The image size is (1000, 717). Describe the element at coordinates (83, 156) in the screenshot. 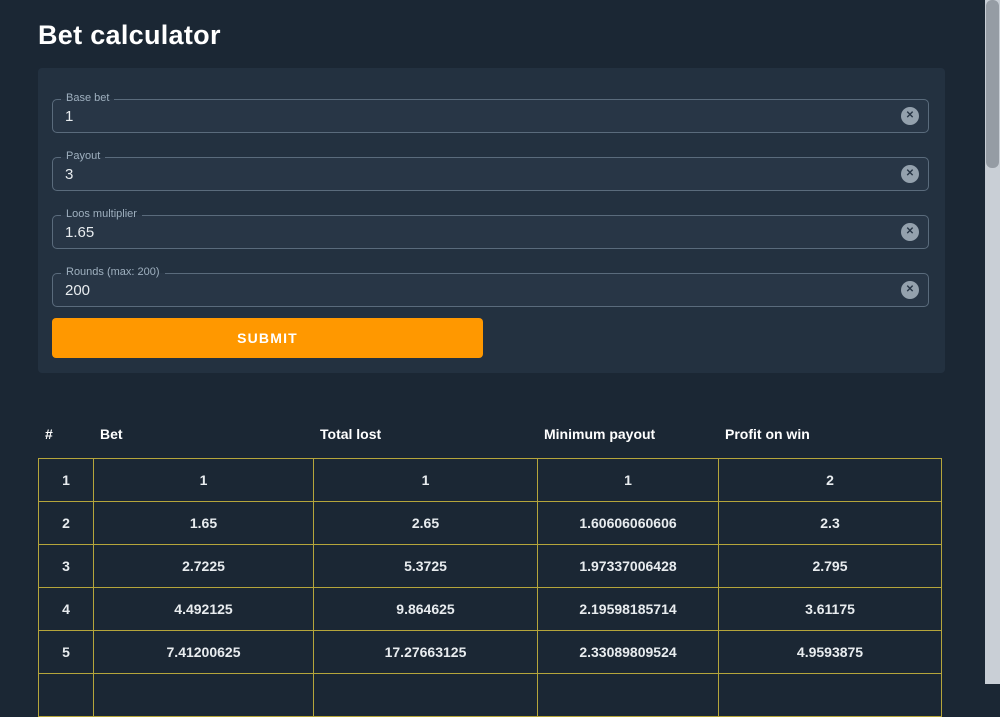

I see `payout-label: Payout` at that location.